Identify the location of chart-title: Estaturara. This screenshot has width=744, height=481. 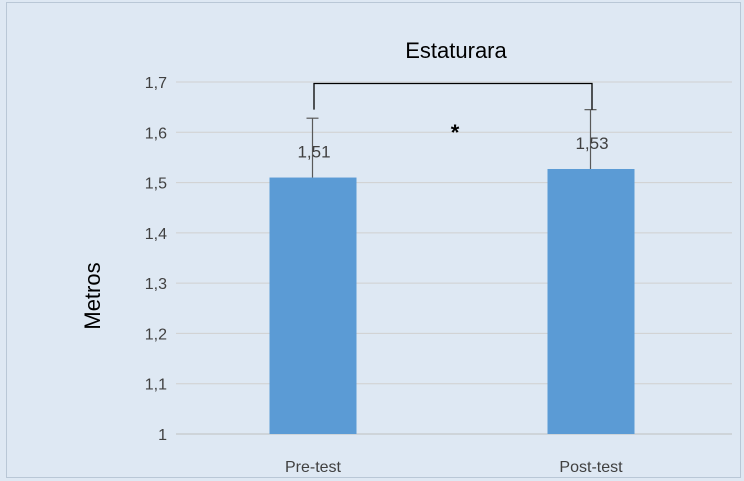
(456, 50).